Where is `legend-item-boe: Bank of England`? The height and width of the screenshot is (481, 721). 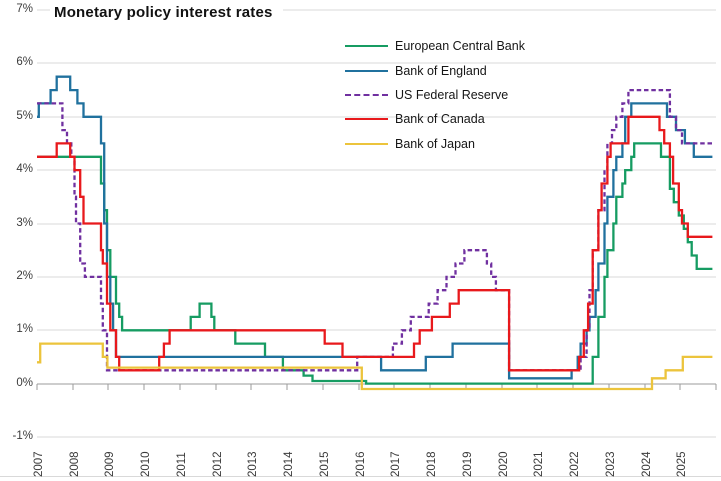
legend-item-boe: Bank of England is located at coordinates (435, 70).